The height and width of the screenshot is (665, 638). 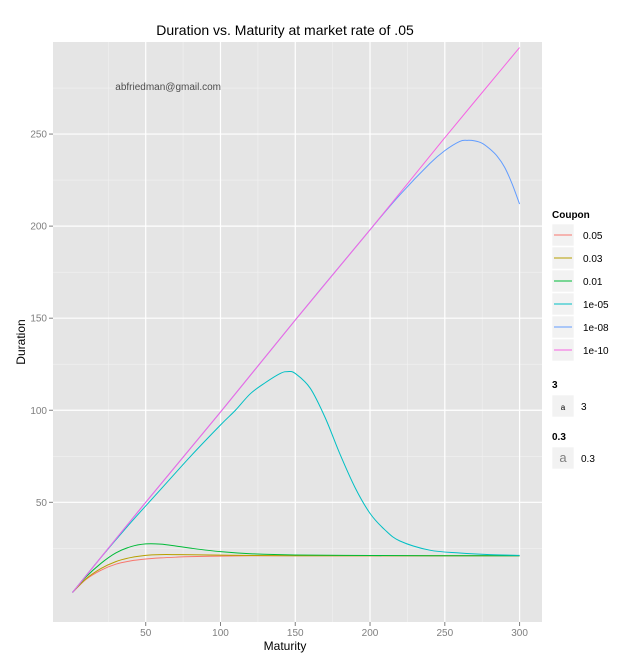 What do you see at coordinates (588, 459) in the screenshot?
I see `size-legend-label: 0.3` at bounding box center [588, 459].